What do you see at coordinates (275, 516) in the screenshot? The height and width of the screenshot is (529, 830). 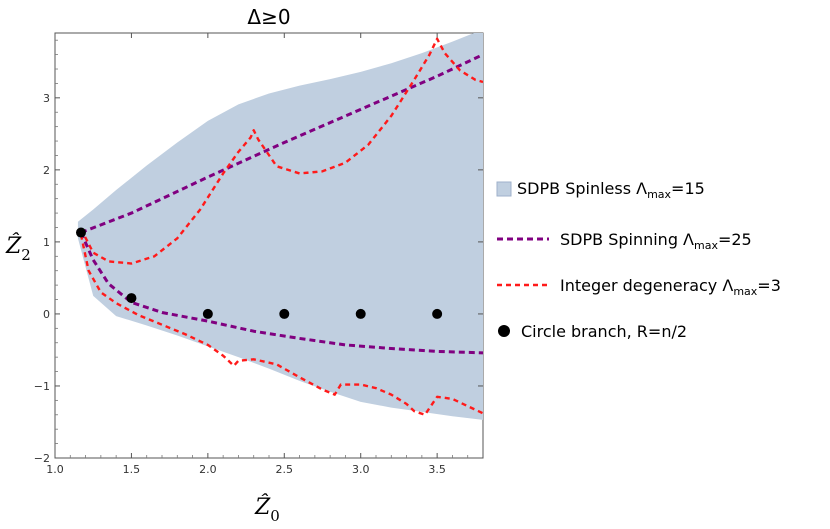 I see `x-axis-label-sub: 0` at bounding box center [275, 516].